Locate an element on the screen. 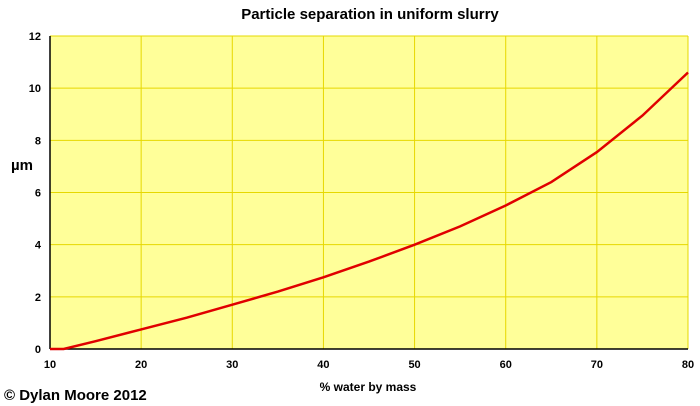 The image size is (700, 406). x-tick-label: 80 is located at coordinates (688, 365).